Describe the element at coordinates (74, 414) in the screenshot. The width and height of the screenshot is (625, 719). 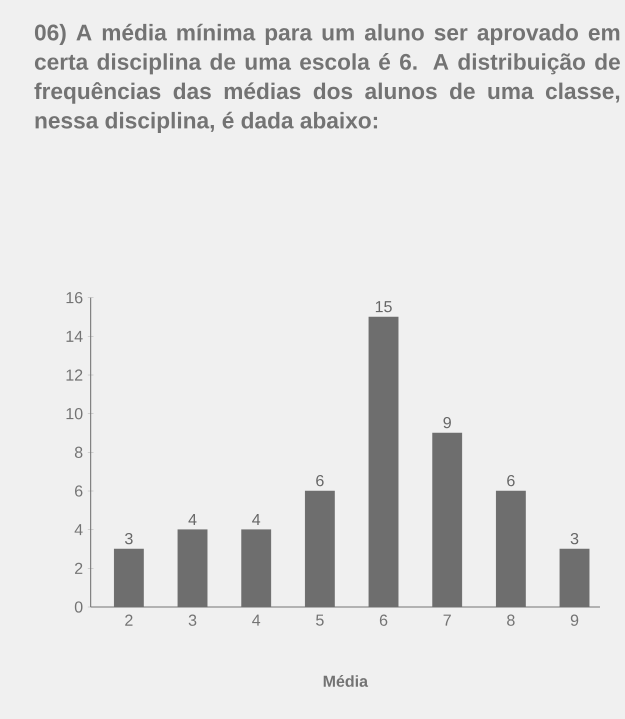
I see `y-tick-label: 10` at that location.